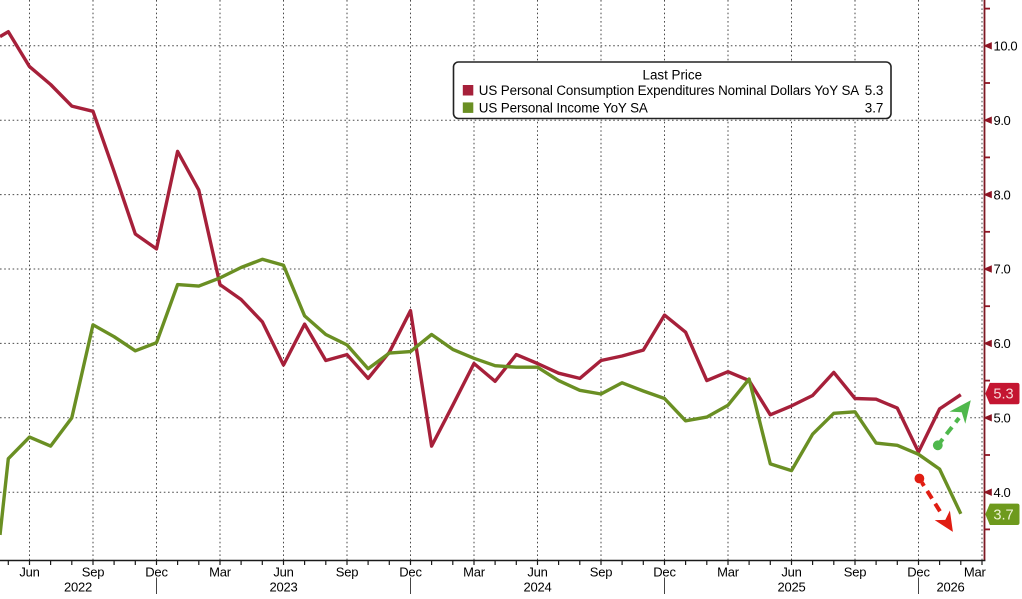 The image size is (1022, 599). I want to click on svg-text: Last Price, so click(673, 75).